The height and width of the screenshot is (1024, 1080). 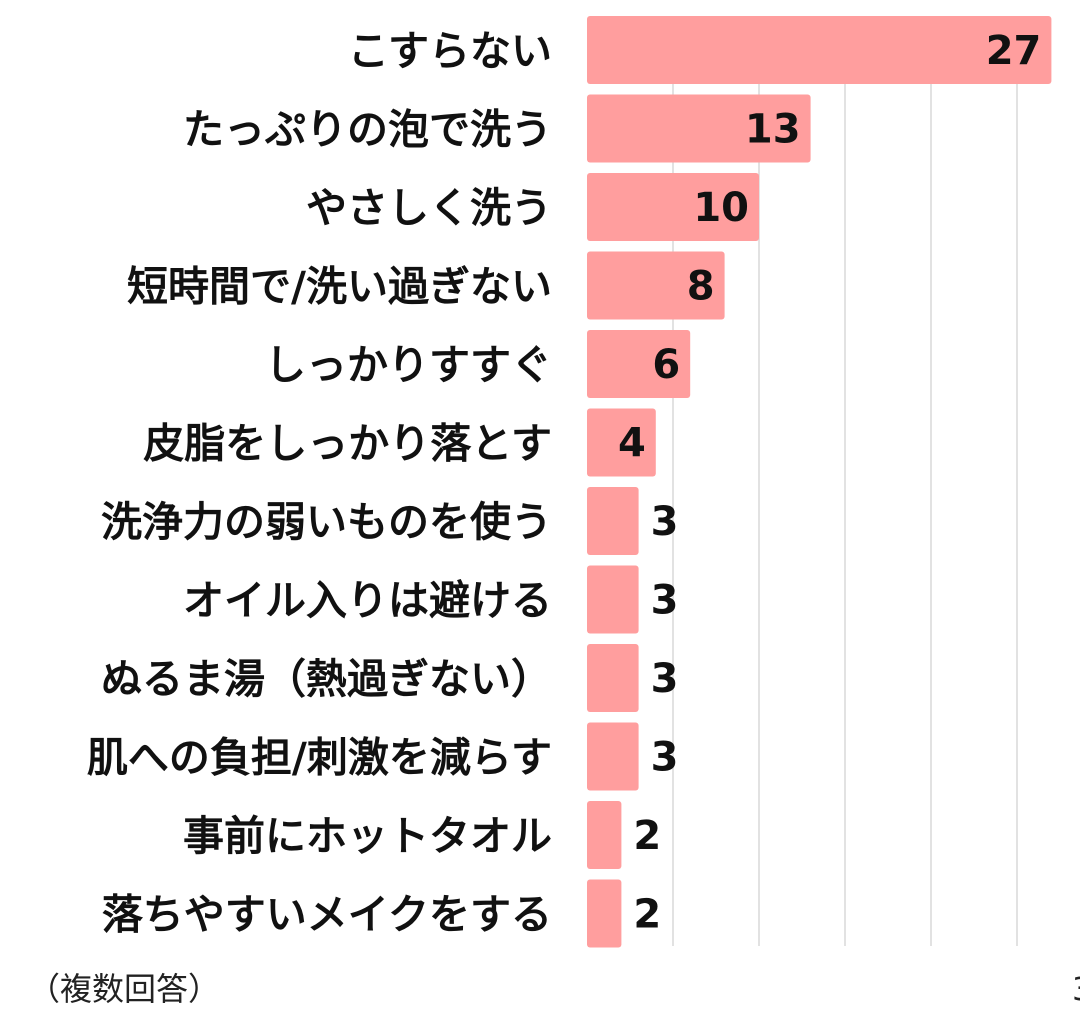 I want to click on category-label: 落ちやすいメイクをする, so click(x=327, y=915).